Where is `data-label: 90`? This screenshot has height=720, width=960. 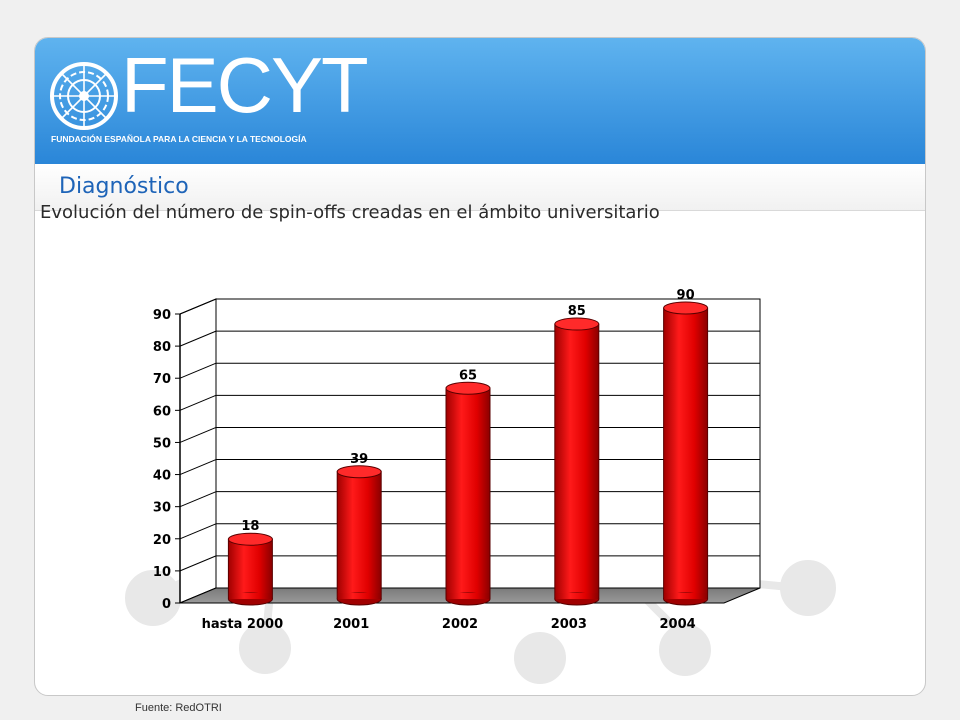 data-label: 90 is located at coordinates (686, 295).